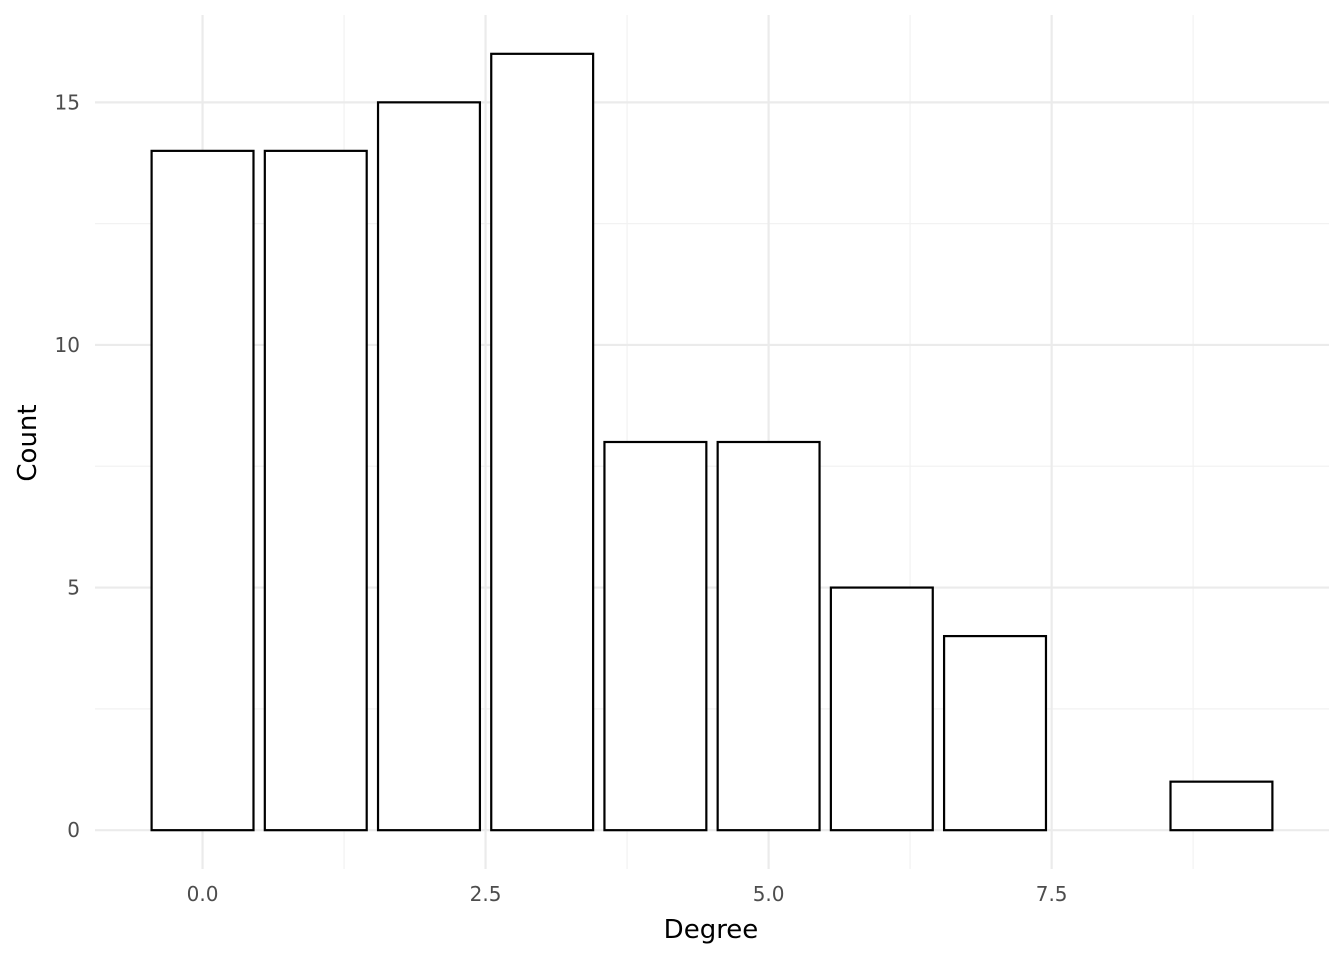 This screenshot has width=1344, height=960. Describe the element at coordinates (73, 830) in the screenshot. I see `y-tick-label: 0` at that location.